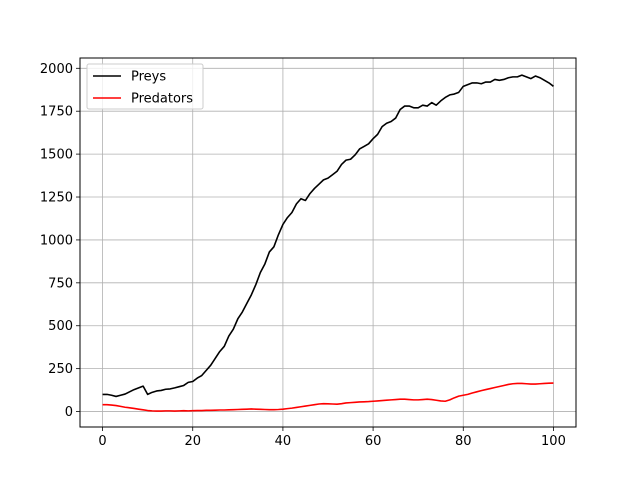 This screenshot has height=480, width=640. I want to click on legend-label-predators: Predators, so click(162, 99).